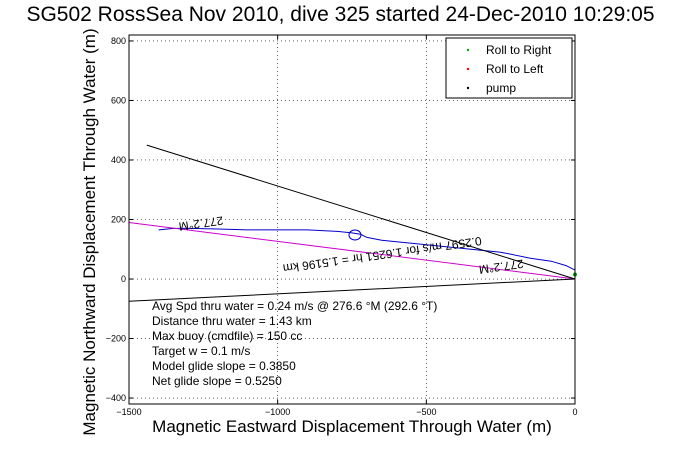 Image resolution: width=681 pixels, height=454 pixels. Describe the element at coordinates (574, 412) in the screenshot. I see `x-tick-label: 0` at that location.